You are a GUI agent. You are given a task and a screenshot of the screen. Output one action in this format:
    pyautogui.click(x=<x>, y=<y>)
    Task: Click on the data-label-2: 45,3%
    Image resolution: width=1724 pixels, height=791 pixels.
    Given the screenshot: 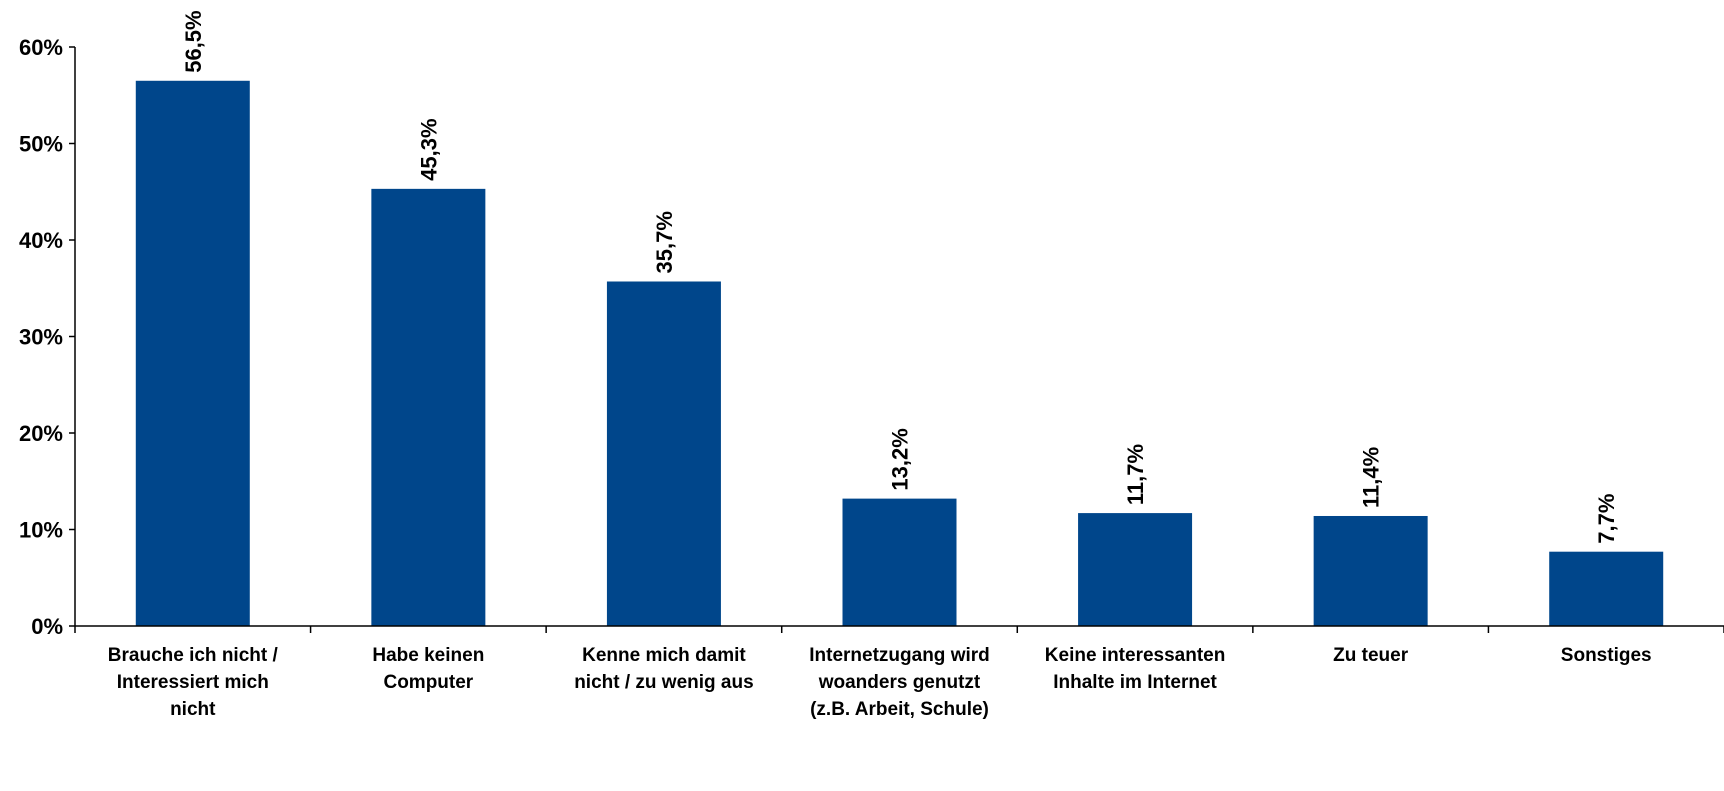 What is the action you would take?
    pyautogui.click(x=428, y=149)
    